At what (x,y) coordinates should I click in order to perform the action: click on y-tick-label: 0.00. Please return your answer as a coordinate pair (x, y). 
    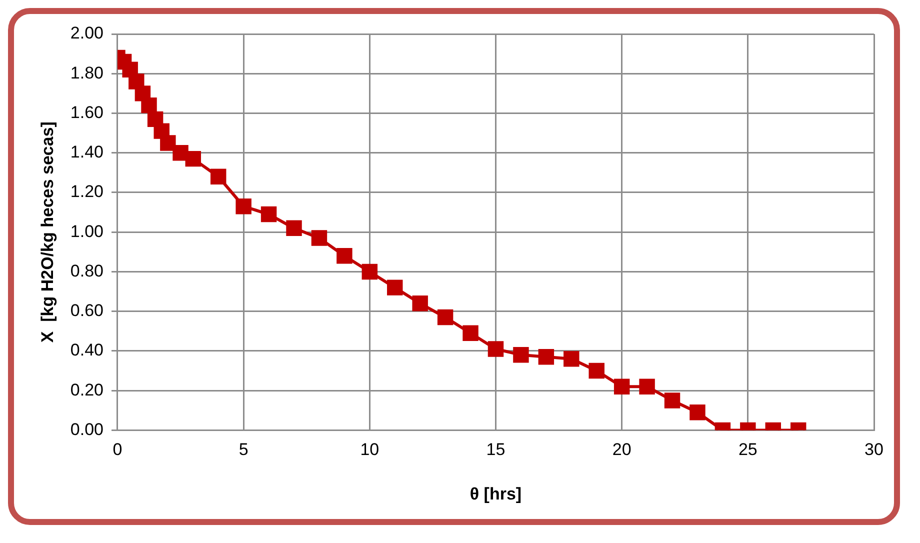
    Looking at the image, I should click on (87, 429).